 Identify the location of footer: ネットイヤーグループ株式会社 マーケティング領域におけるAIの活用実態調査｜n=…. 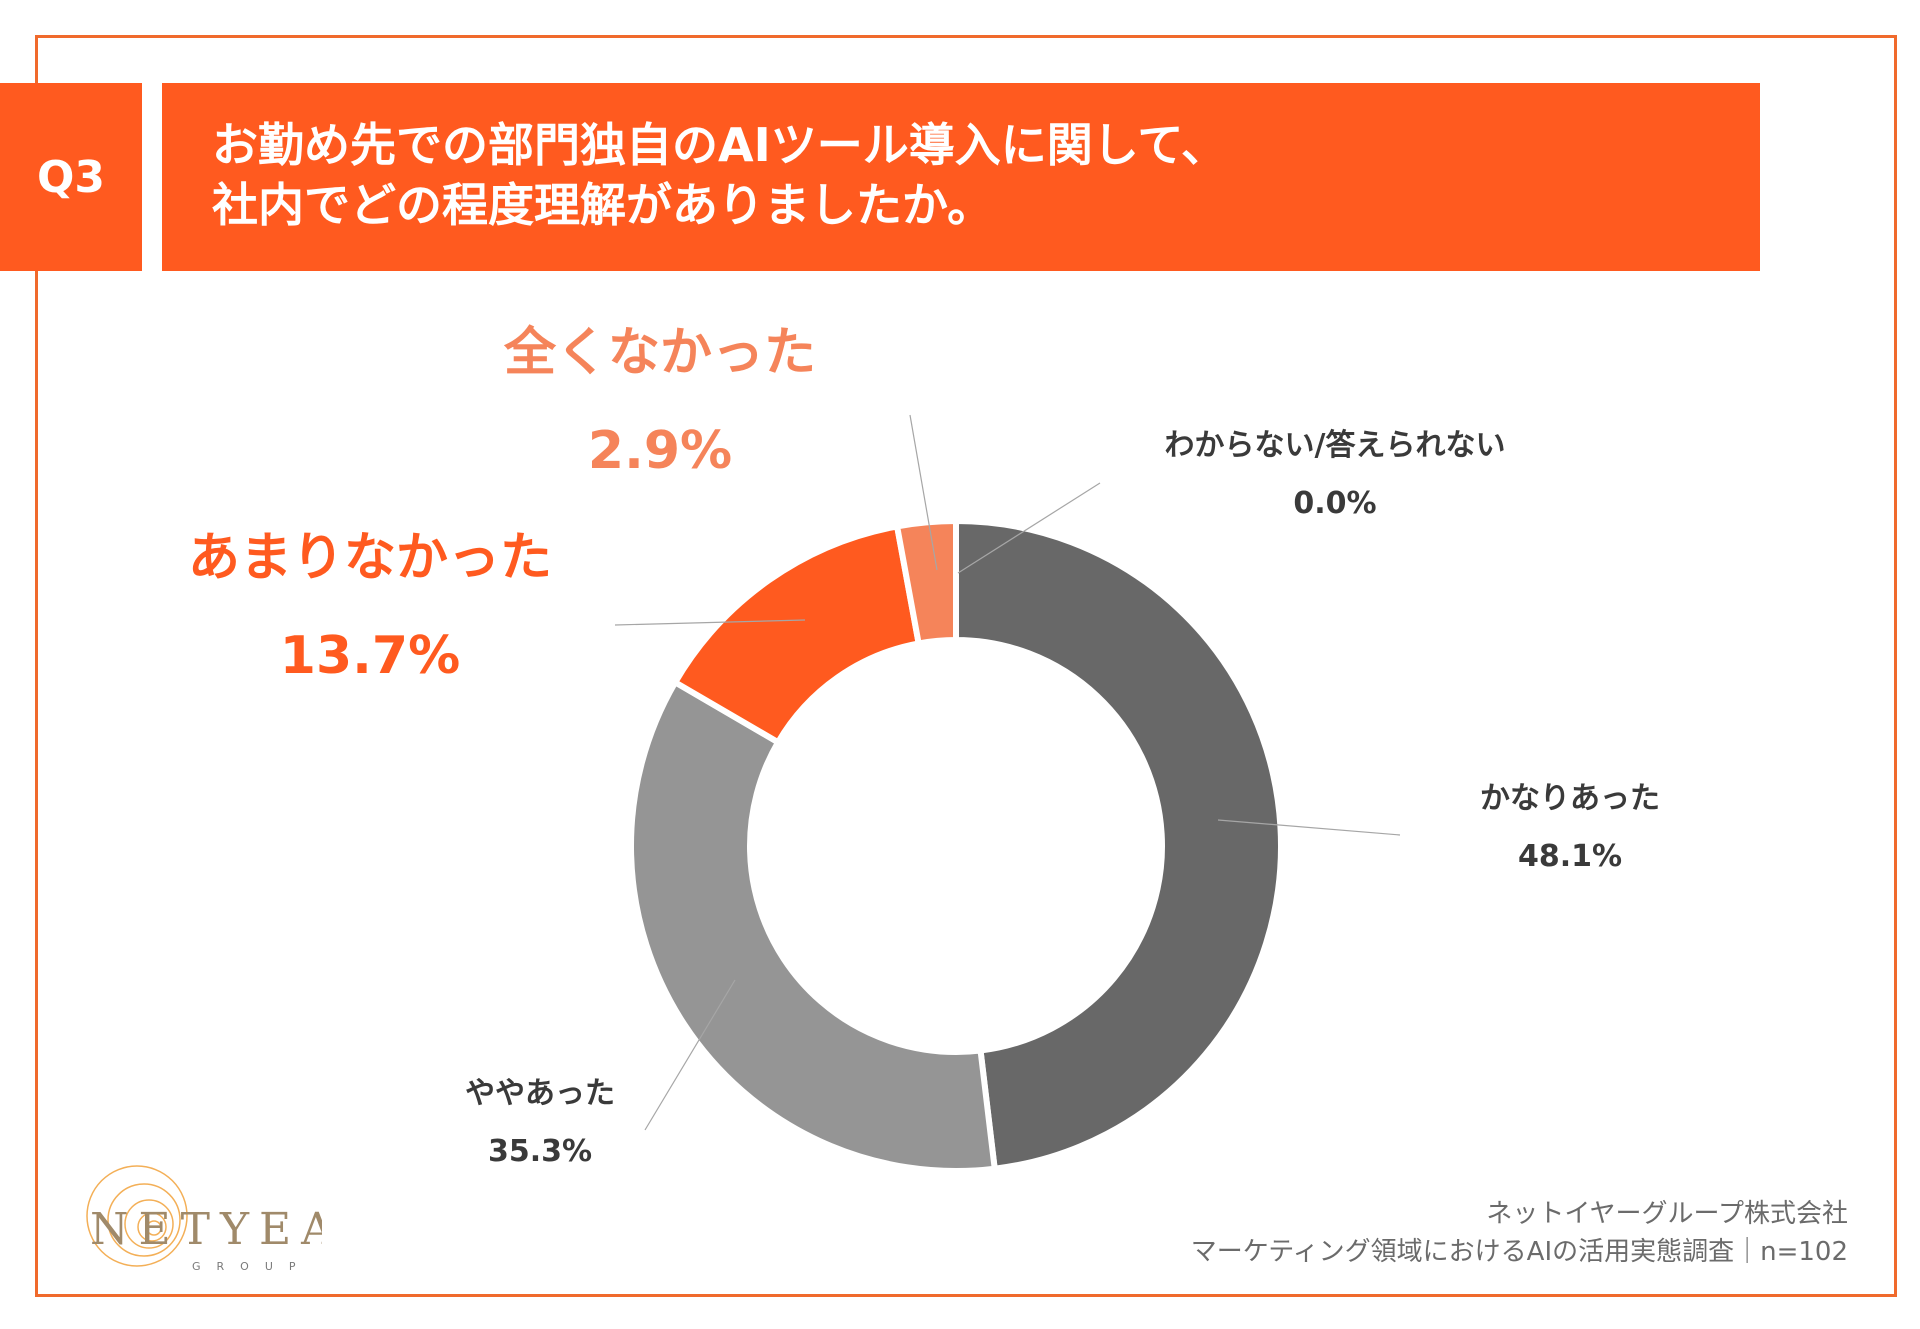
(1519, 1233).